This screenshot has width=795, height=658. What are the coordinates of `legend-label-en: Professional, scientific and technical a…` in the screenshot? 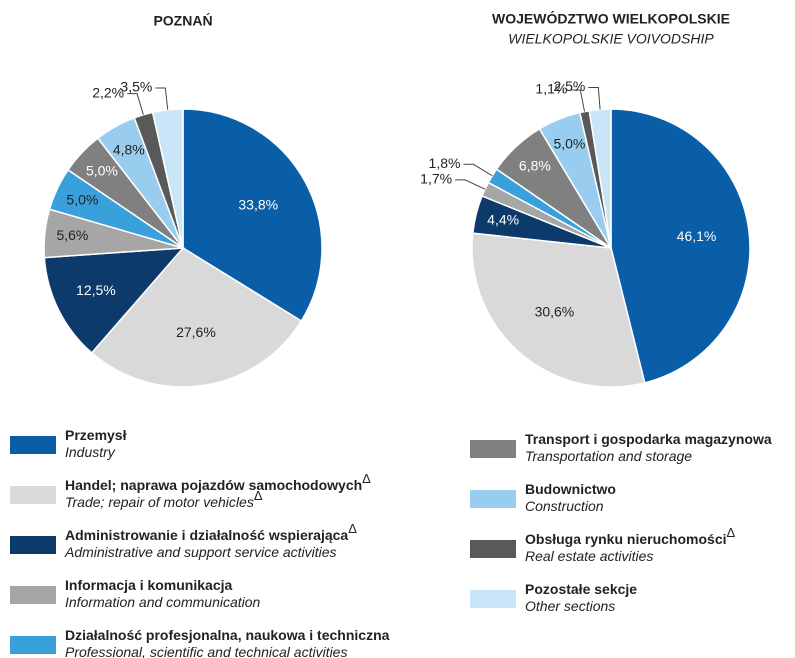 It's located at (206, 651).